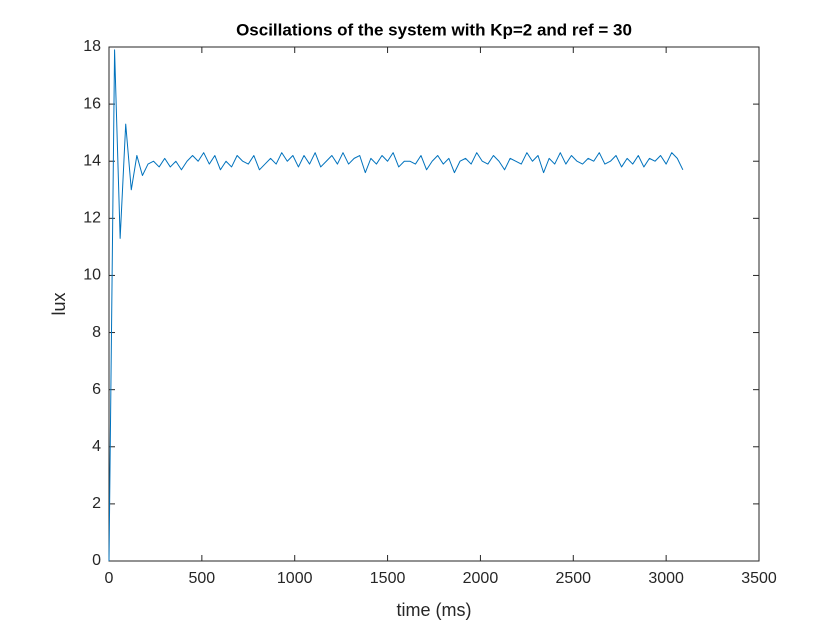 The width and height of the screenshot is (840, 630). What do you see at coordinates (59, 303) in the screenshot?
I see `y-axis-label: lux` at bounding box center [59, 303].